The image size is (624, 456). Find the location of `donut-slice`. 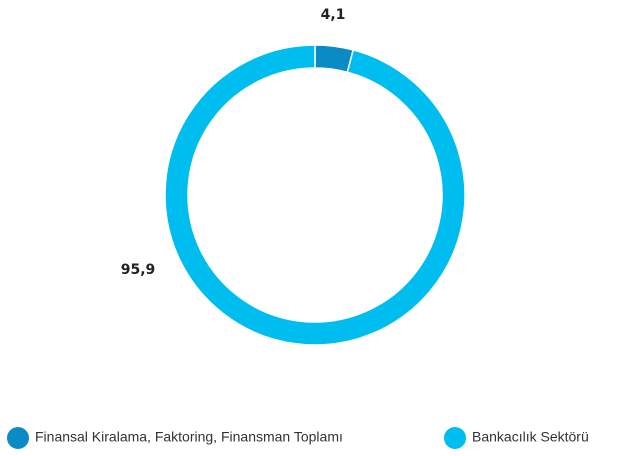

donut-slice is located at coordinates (334, 59).